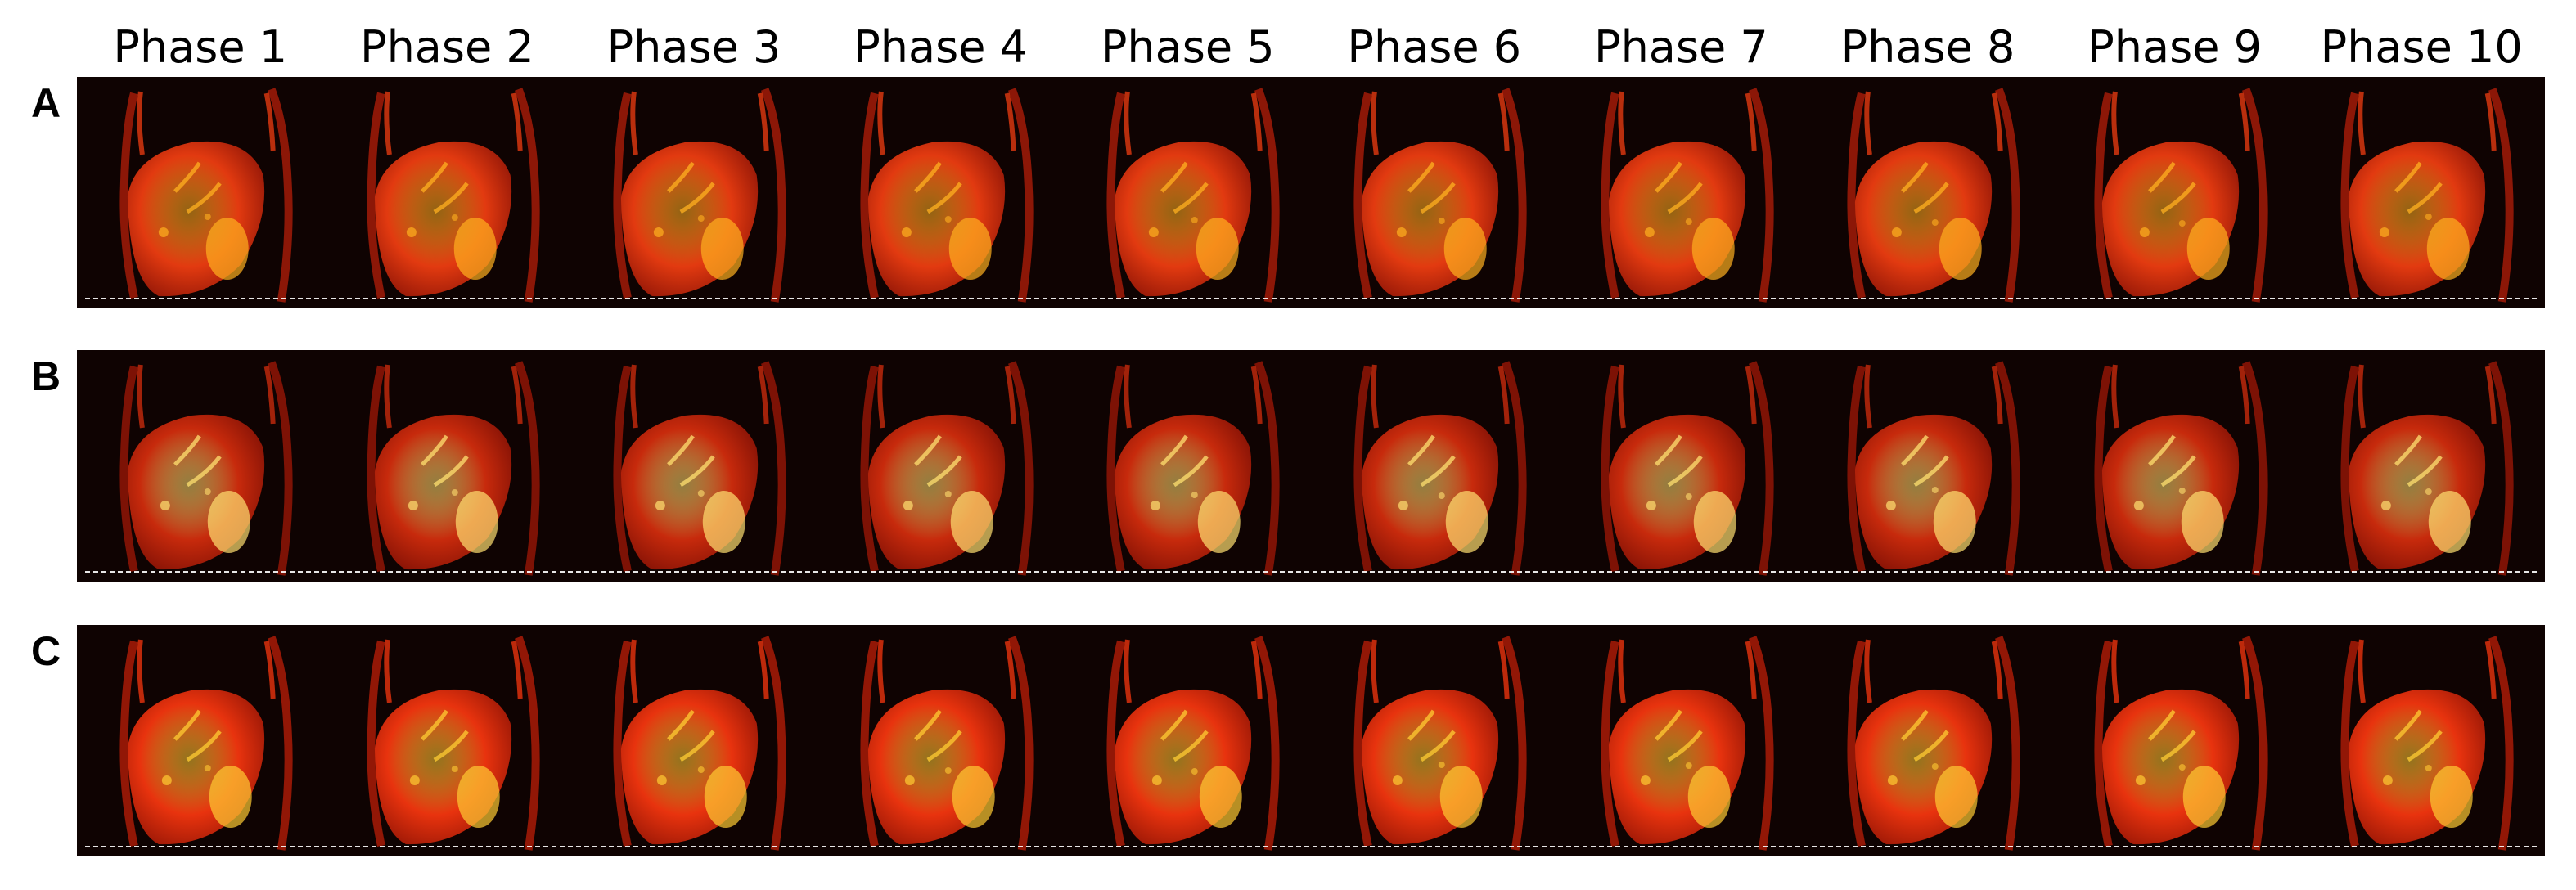 This screenshot has height=890, width=2576. Describe the element at coordinates (46, 376) in the screenshot. I see `row-label: B` at that location.